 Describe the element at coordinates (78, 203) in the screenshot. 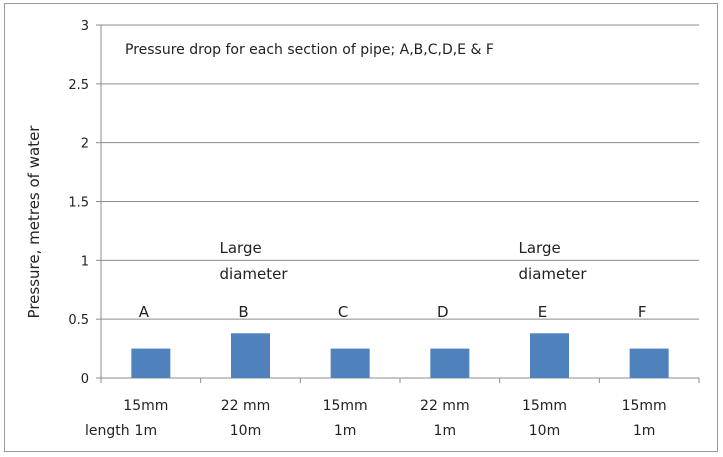

I see `y-tick-label: 1.5` at that location.